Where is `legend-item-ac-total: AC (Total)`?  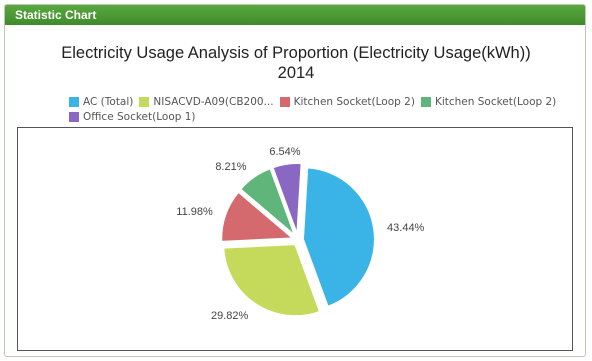 legend-item-ac-total: AC (Total) is located at coordinates (101, 102).